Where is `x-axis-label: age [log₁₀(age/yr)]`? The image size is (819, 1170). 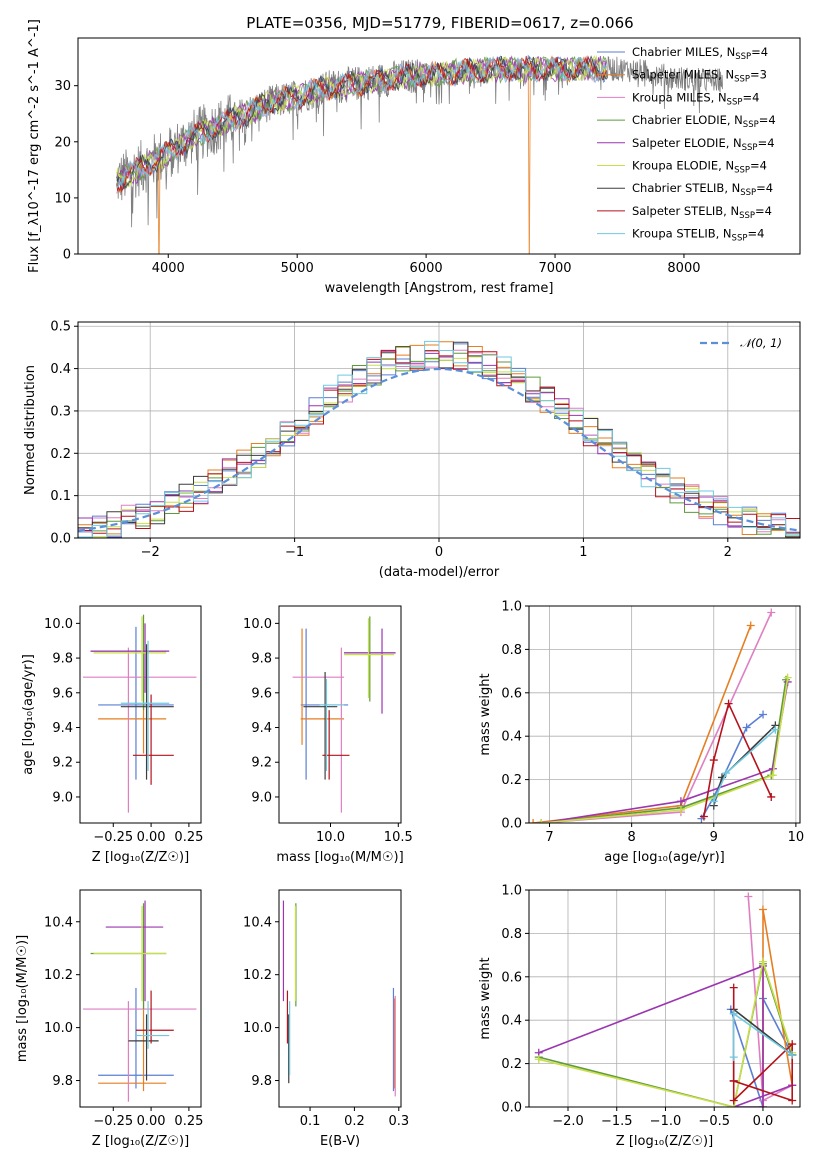
x-axis-label: age [log₁₀(age/yr)] is located at coordinates (664, 857).